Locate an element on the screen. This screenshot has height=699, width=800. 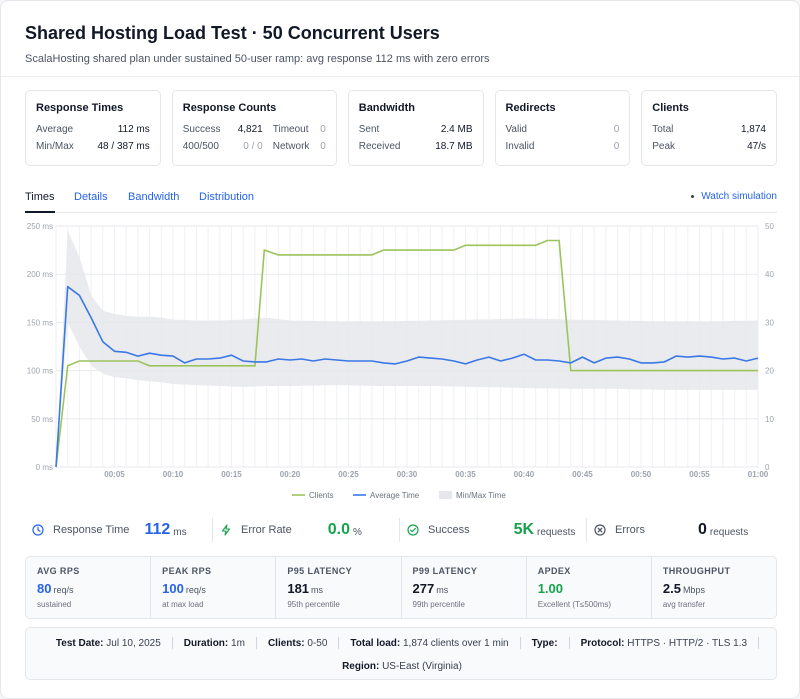
x-tick-label: 00:20 is located at coordinates (290, 474).